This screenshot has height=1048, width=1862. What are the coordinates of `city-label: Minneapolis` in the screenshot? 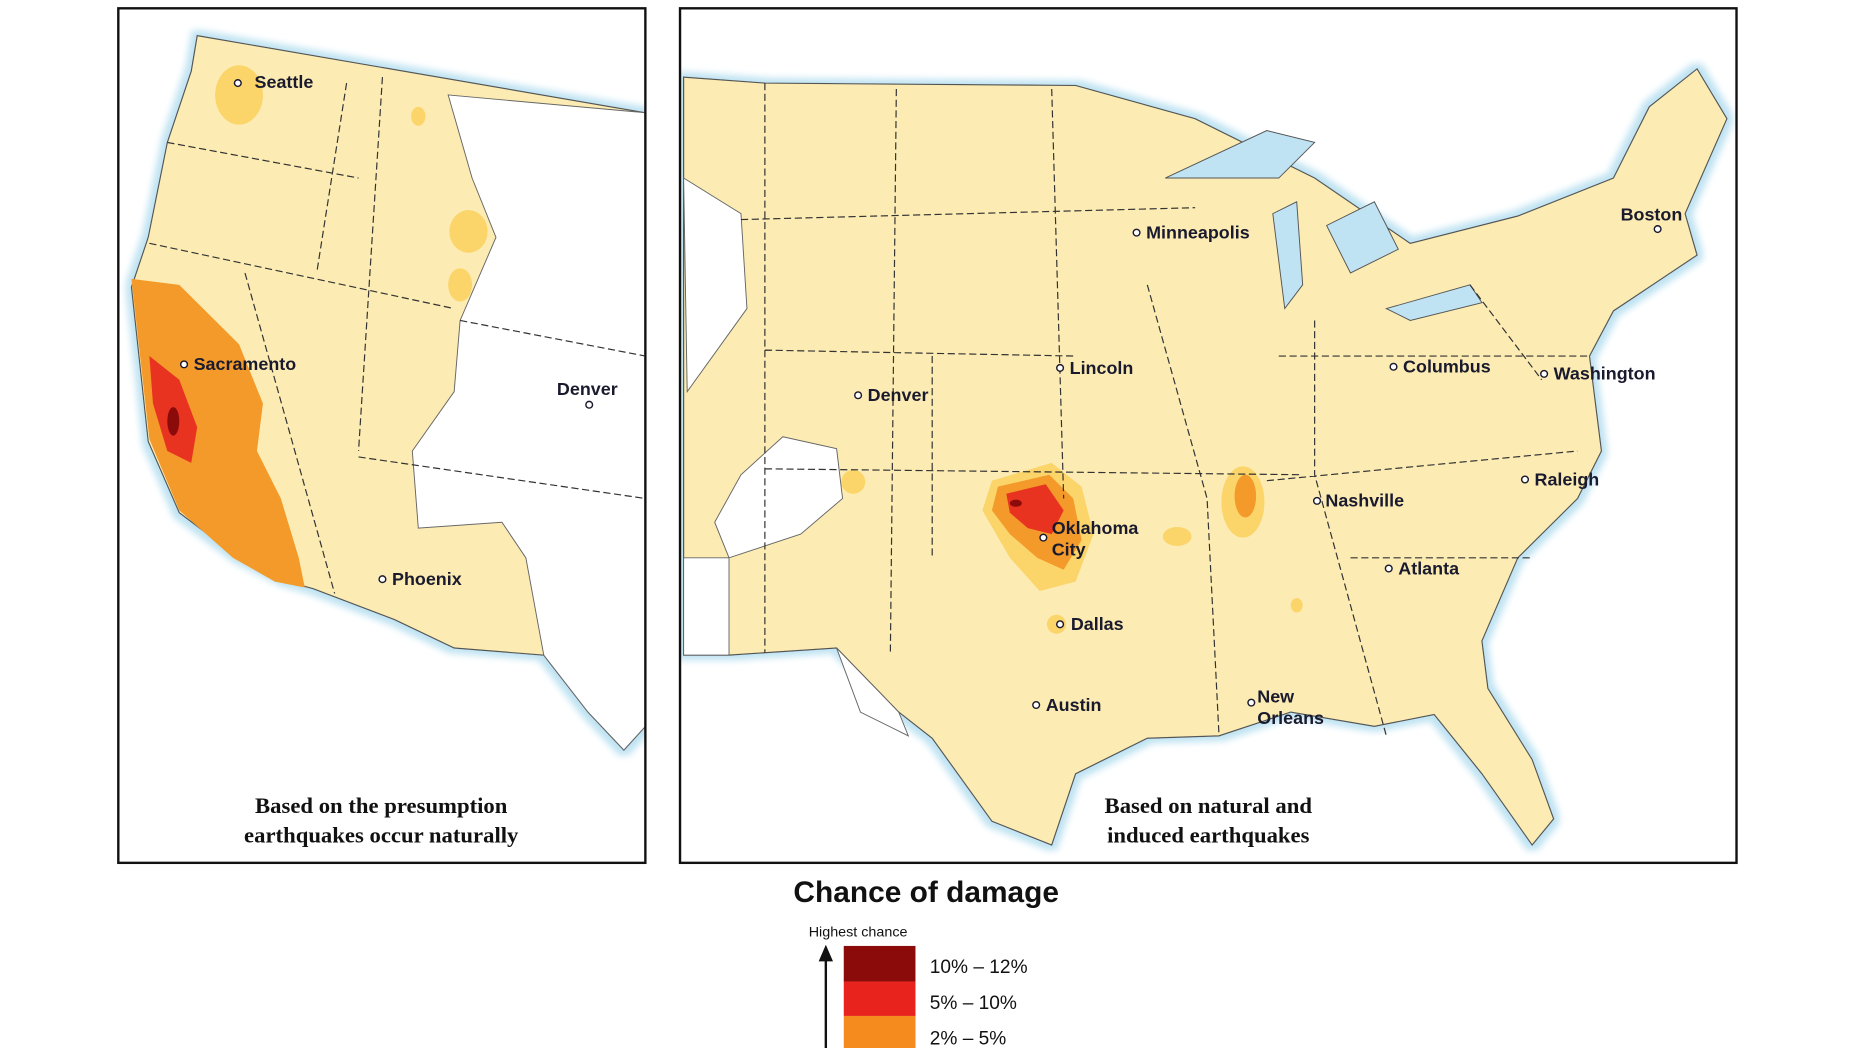 It's located at (1198, 233).